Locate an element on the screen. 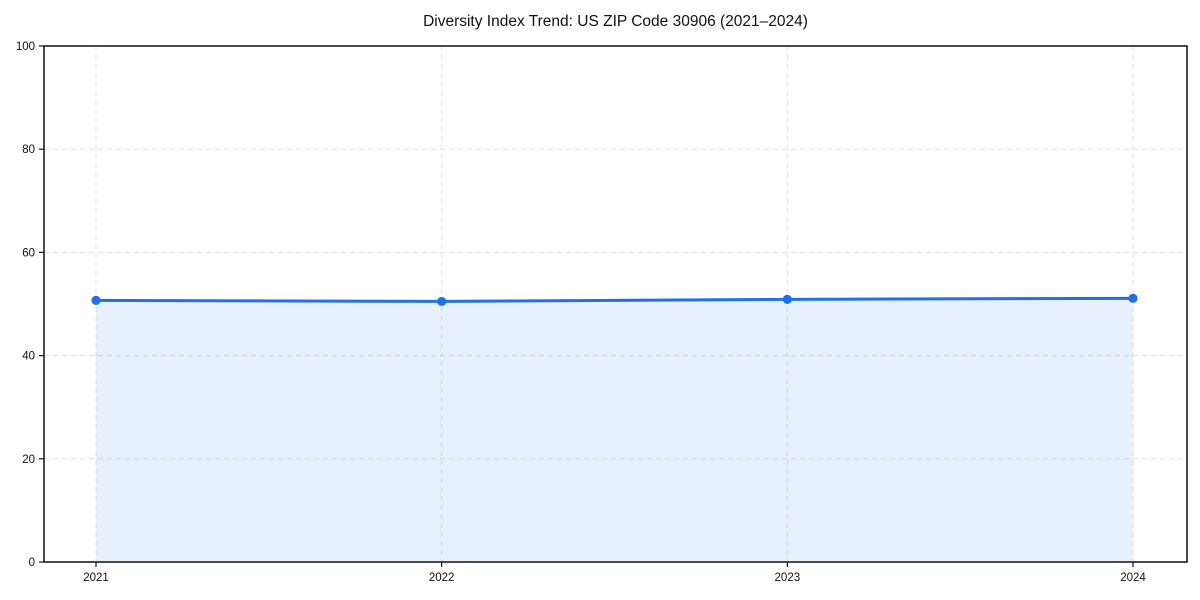 The image size is (1200, 600). y-tick-label: 60 is located at coordinates (28, 253).